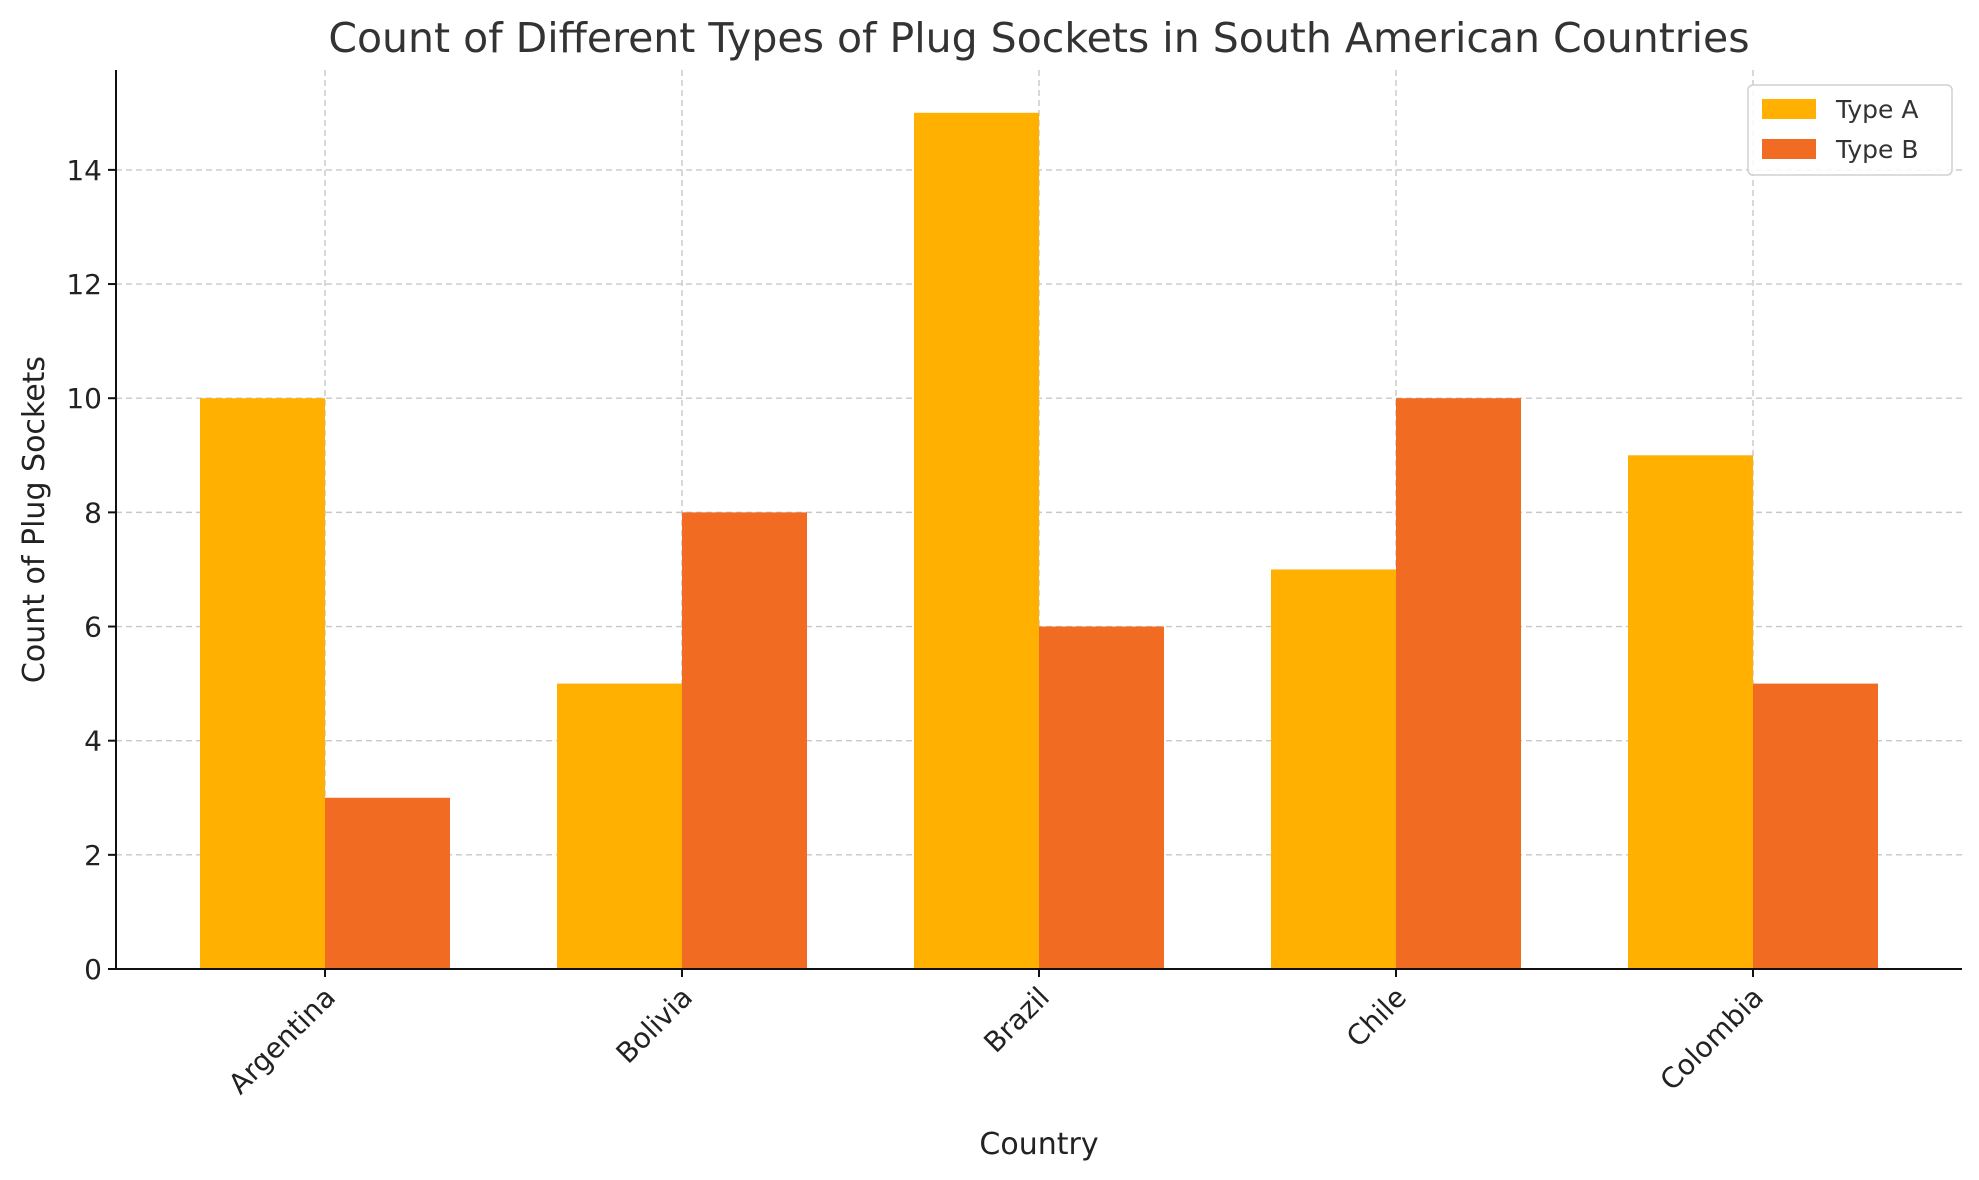 The width and height of the screenshot is (1979, 1180). I want to click on x-tick-label: Colombia, so click(1712, 1039).